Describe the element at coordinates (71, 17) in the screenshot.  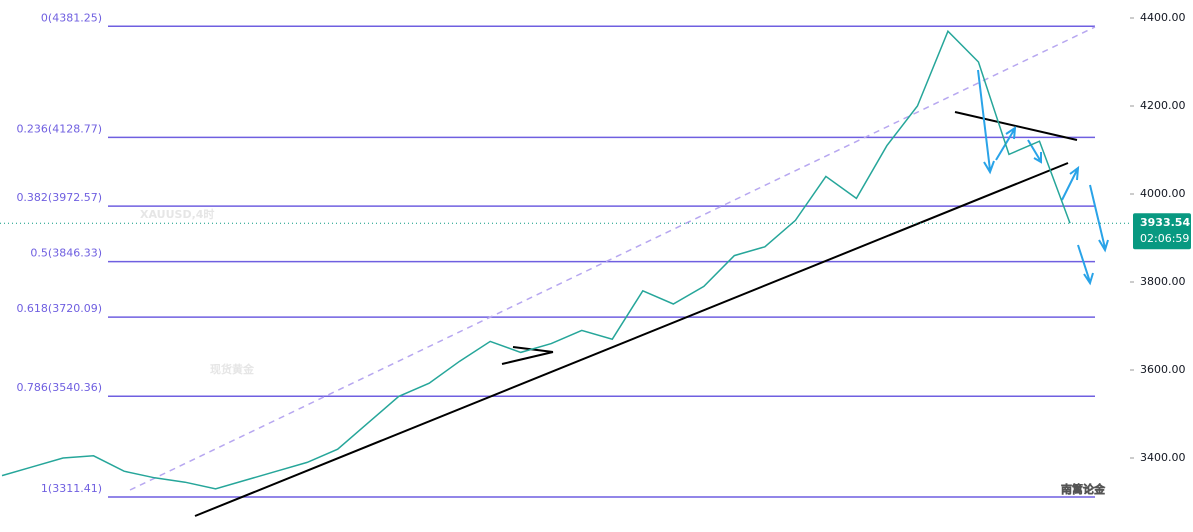
I see `fib-label: 0(4381.25)` at that location.